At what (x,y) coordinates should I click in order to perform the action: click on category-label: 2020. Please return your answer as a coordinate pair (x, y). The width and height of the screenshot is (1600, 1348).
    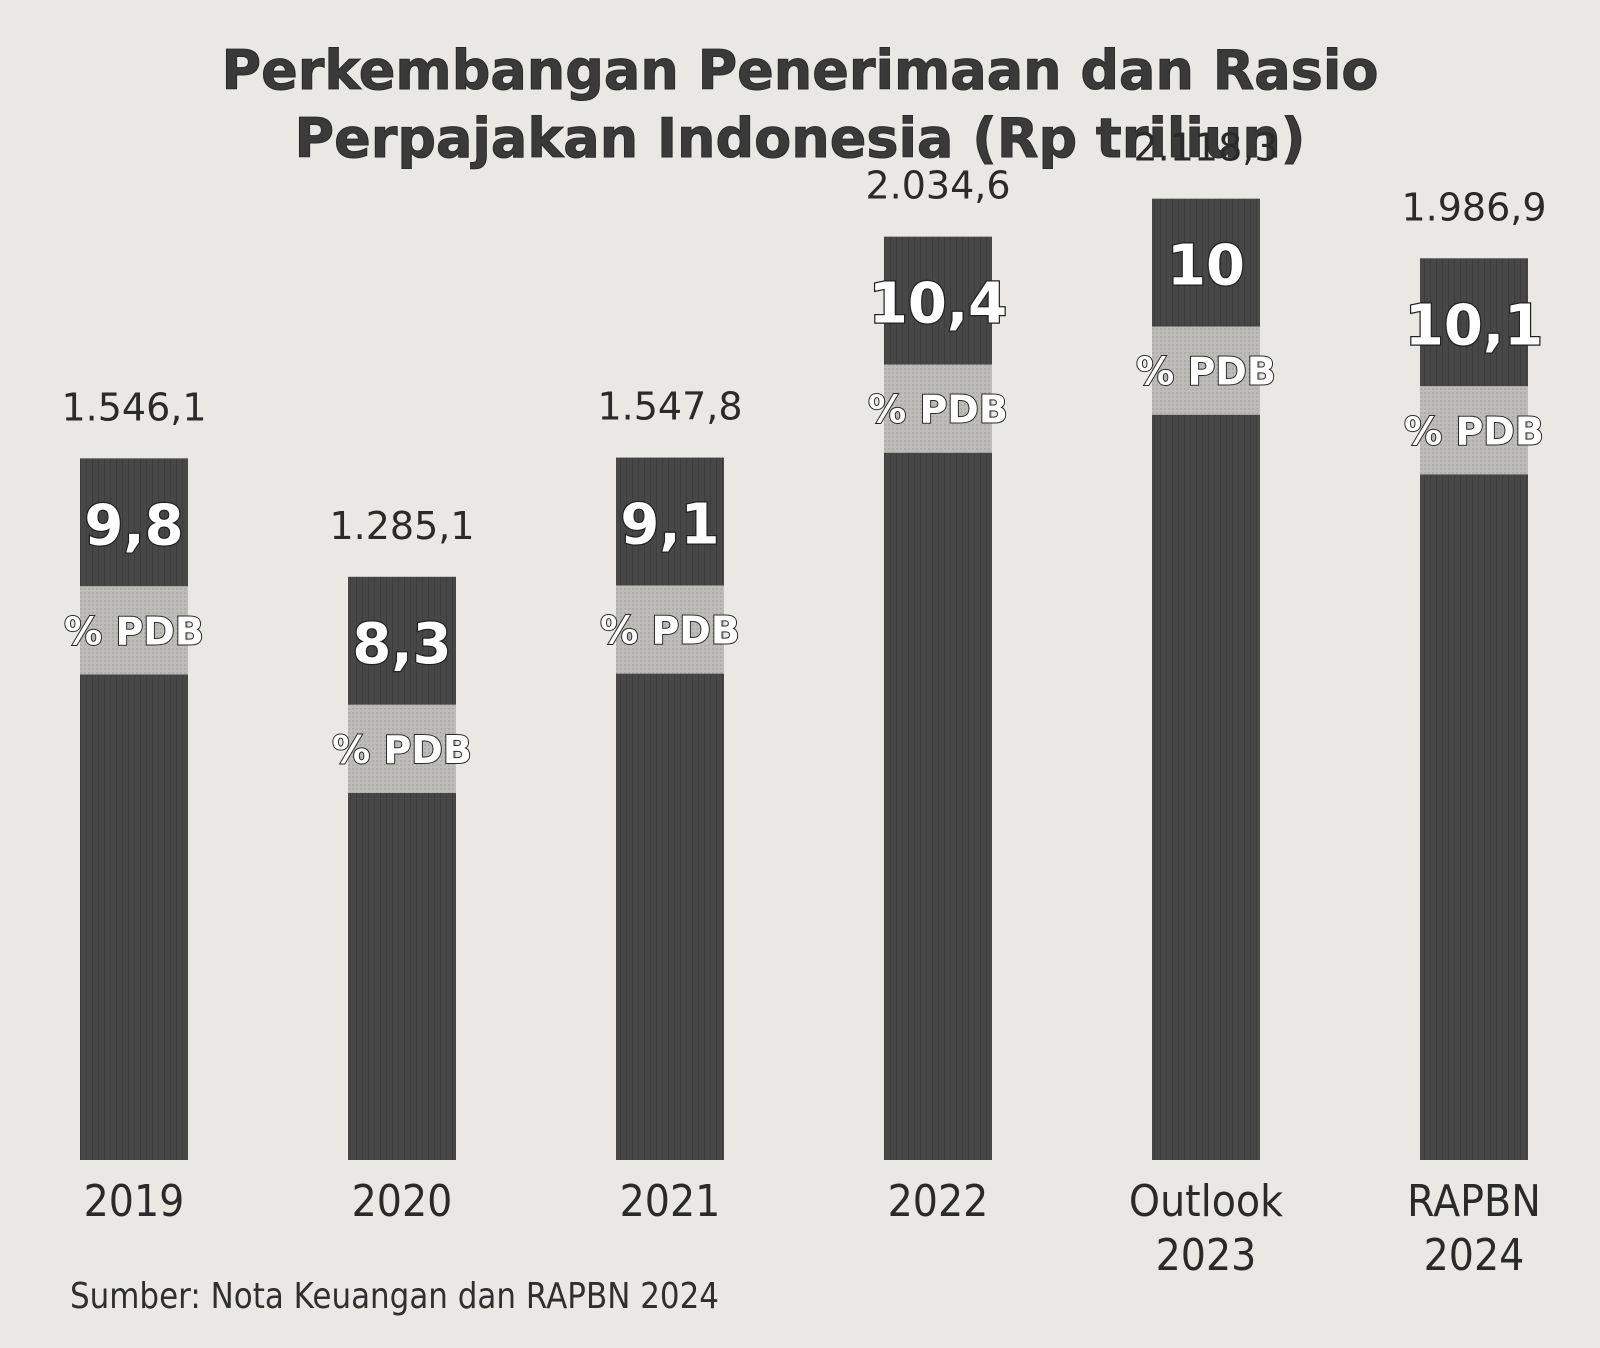
    Looking at the image, I should click on (402, 1201).